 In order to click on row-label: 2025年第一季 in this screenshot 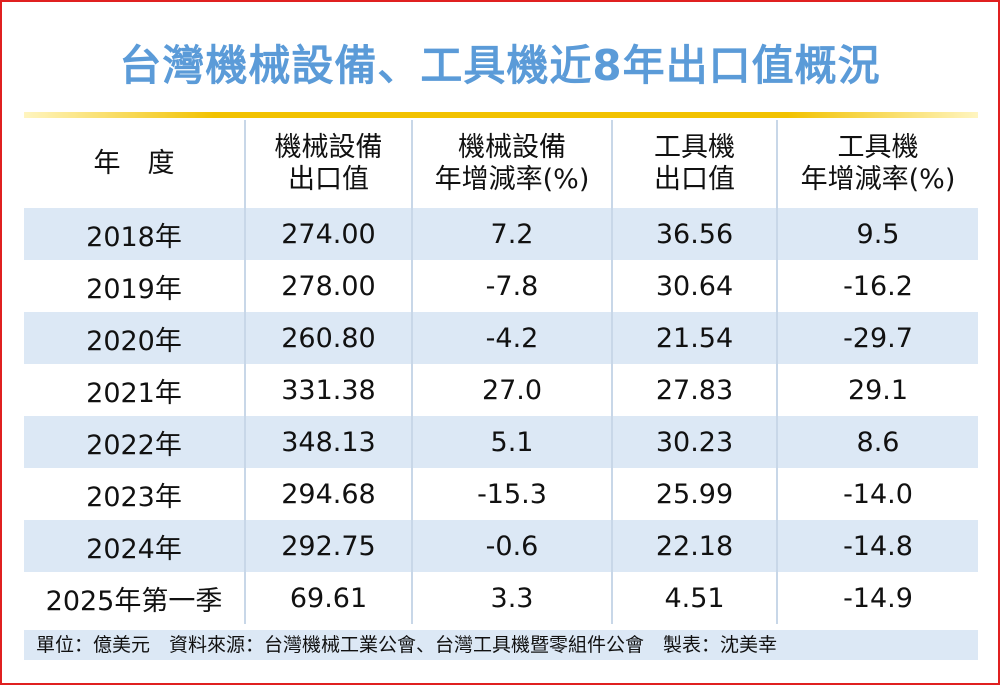, I will do `click(134, 601)`.